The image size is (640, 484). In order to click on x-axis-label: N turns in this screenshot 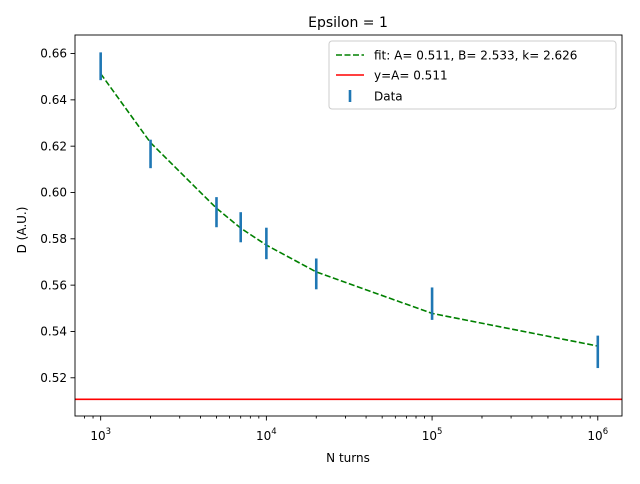, I will do `click(348, 458)`.